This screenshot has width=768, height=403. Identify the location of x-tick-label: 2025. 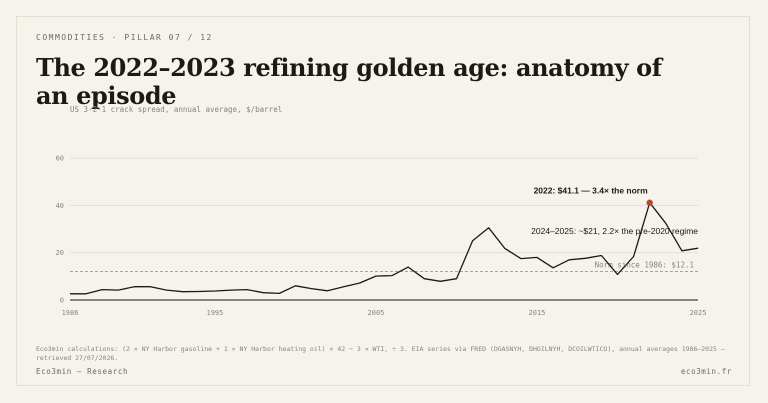
(698, 313).